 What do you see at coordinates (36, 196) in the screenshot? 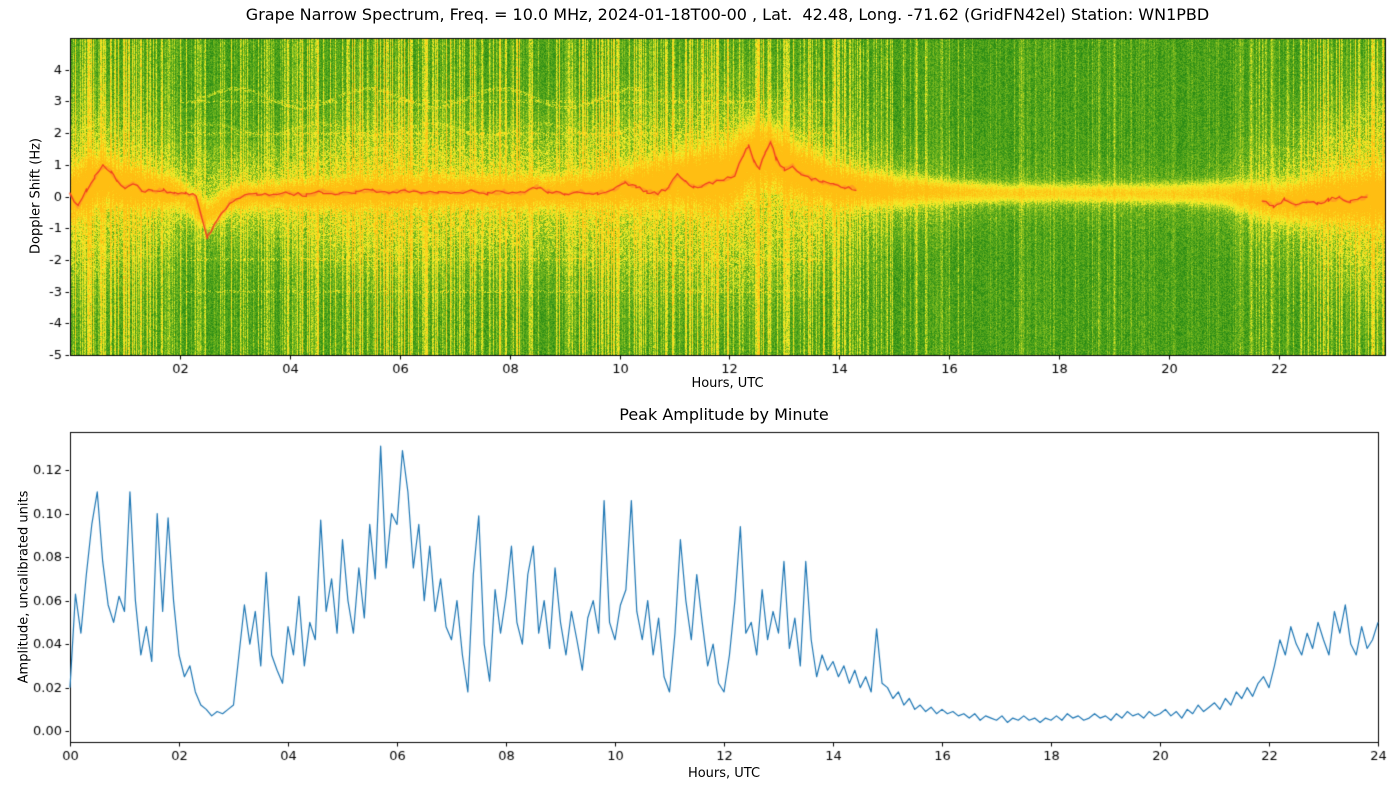
I see `spectrogram-ylabel: Doppler Shift (Hz)` at bounding box center [36, 196].